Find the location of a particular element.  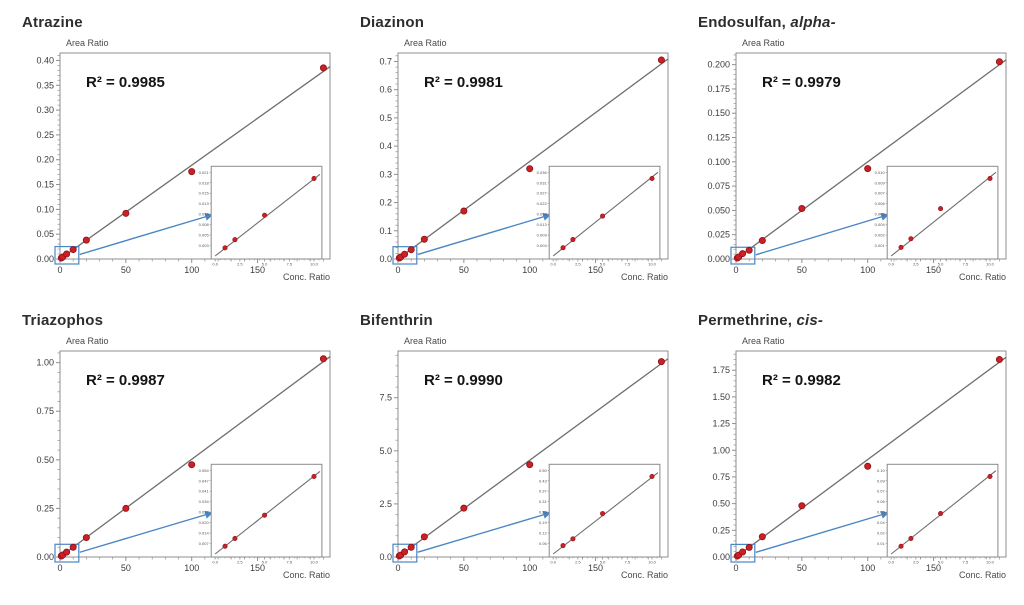

svg-text: 0.006 is located at coordinates (880, 203).